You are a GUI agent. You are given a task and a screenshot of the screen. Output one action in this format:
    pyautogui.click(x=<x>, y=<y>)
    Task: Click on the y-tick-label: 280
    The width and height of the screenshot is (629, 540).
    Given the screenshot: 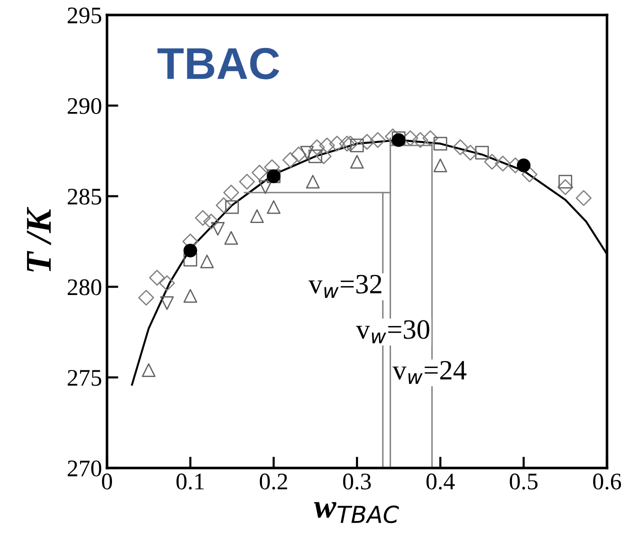 What is the action you would take?
    pyautogui.click(x=85, y=287)
    